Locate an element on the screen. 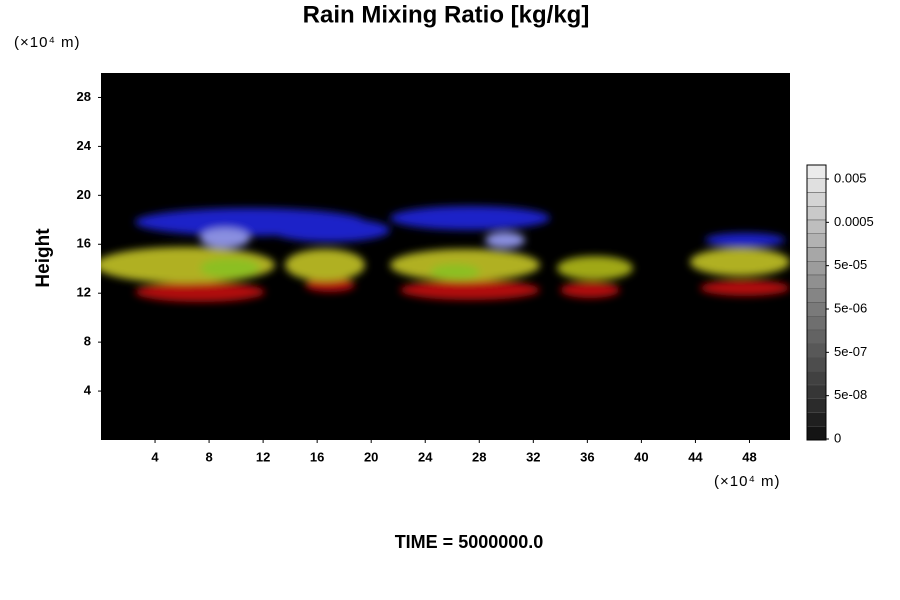  y-tick-label: 4 is located at coordinates (88, 390).